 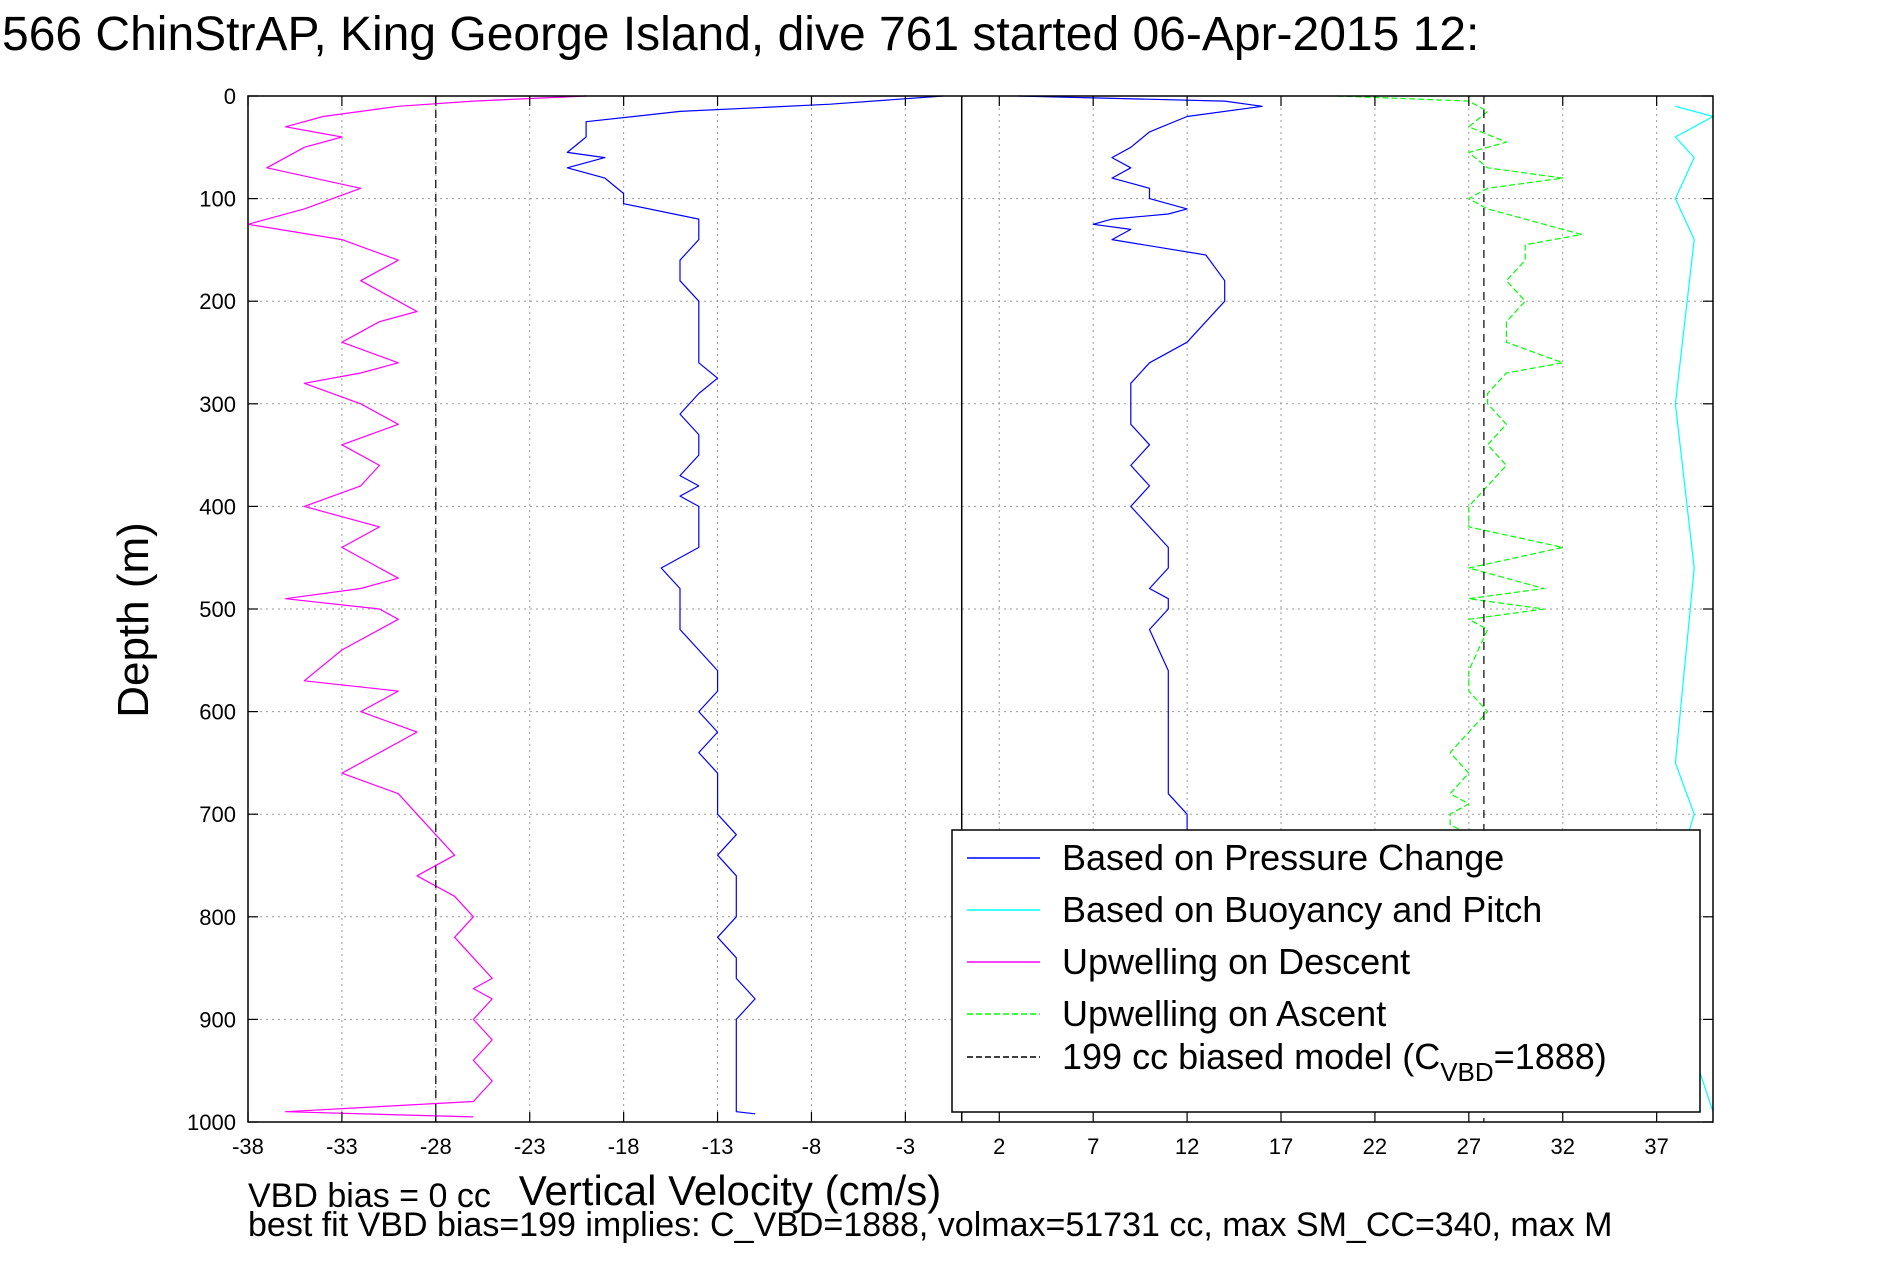 What do you see at coordinates (1656, 1146) in the screenshot?
I see `x-tick-label: 37` at bounding box center [1656, 1146].